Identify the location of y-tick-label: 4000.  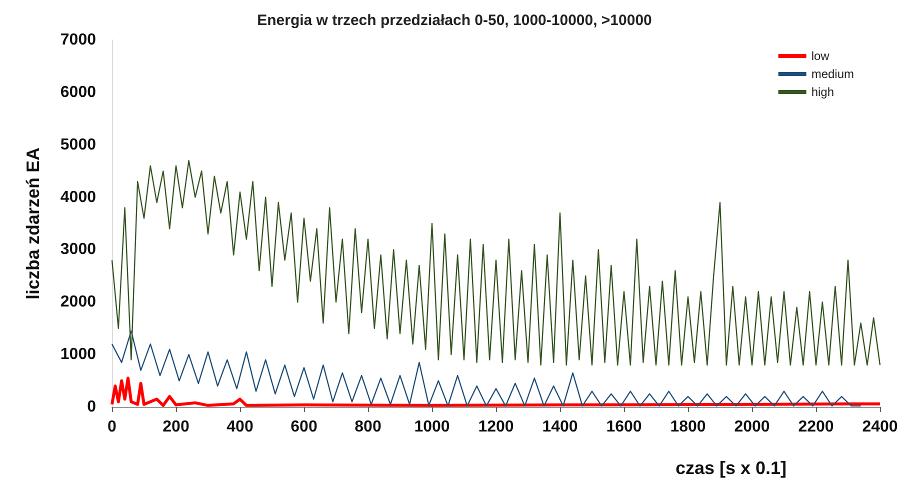
(78, 197).